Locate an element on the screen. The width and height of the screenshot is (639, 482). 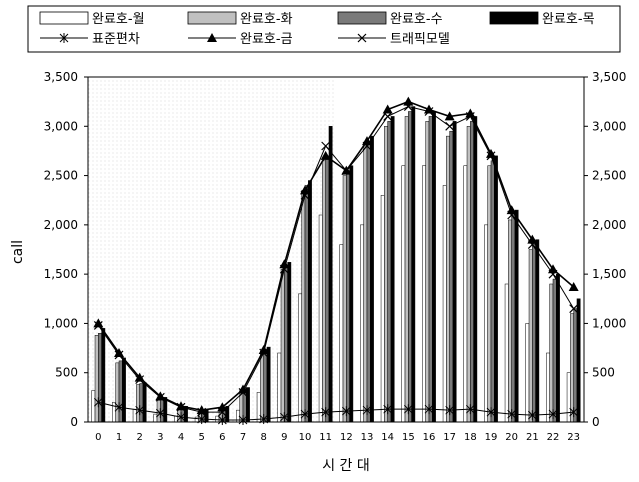
x-tick-label: 5 is located at coordinates (201, 437).